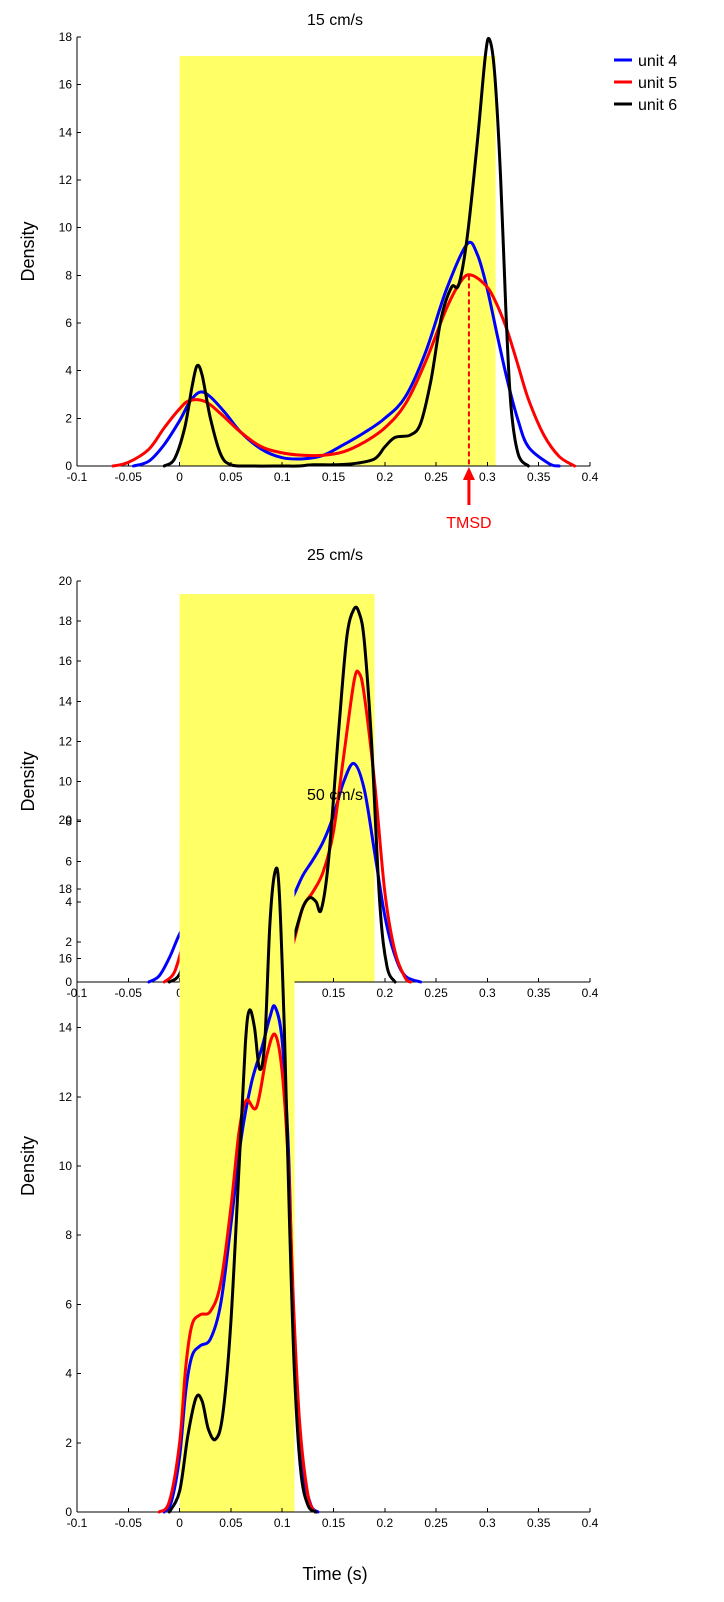 The image size is (724, 1602). I want to click on legend-label: unit 5, so click(657, 83).